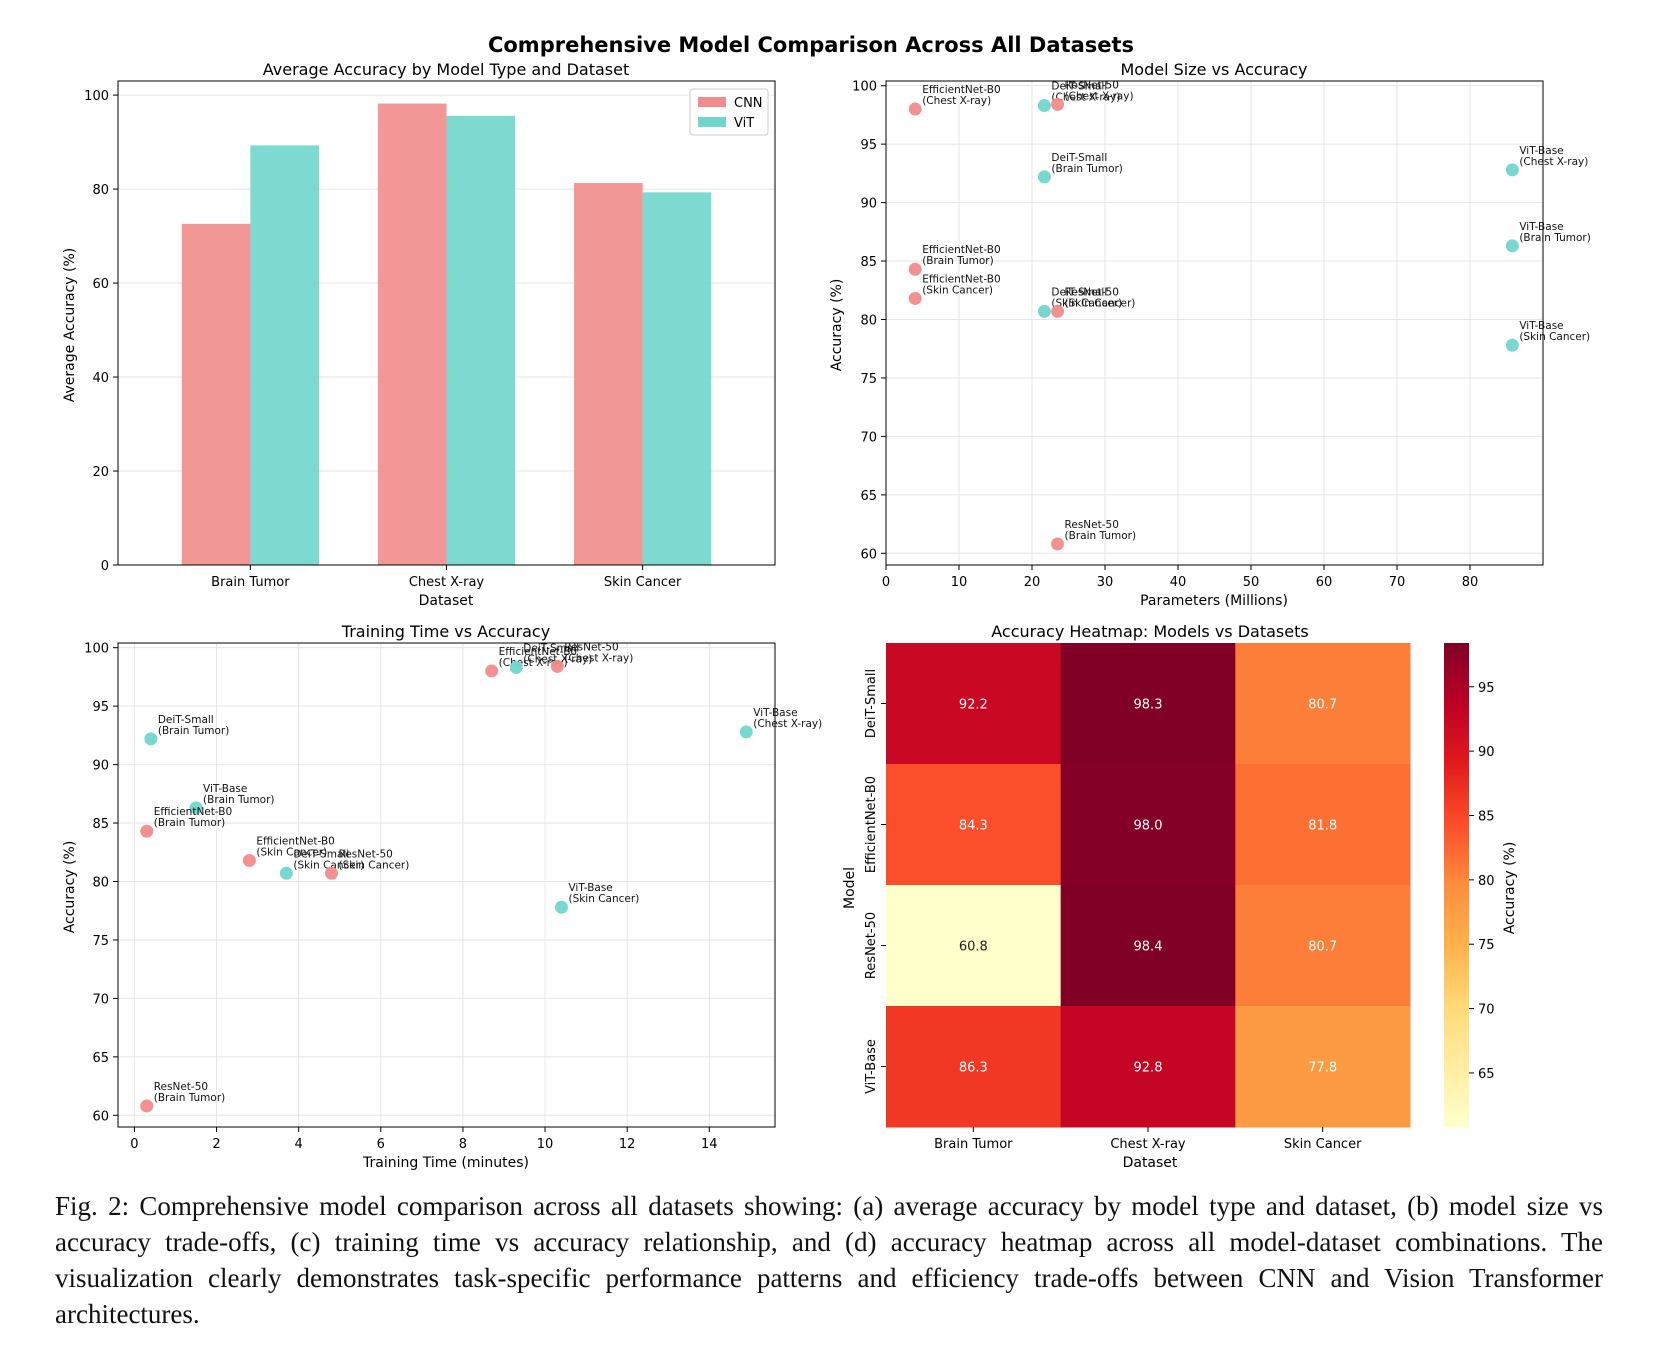 This screenshot has width=1654, height=1361. I want to click on legend-label-cnn: CNN, so click(748, 103).